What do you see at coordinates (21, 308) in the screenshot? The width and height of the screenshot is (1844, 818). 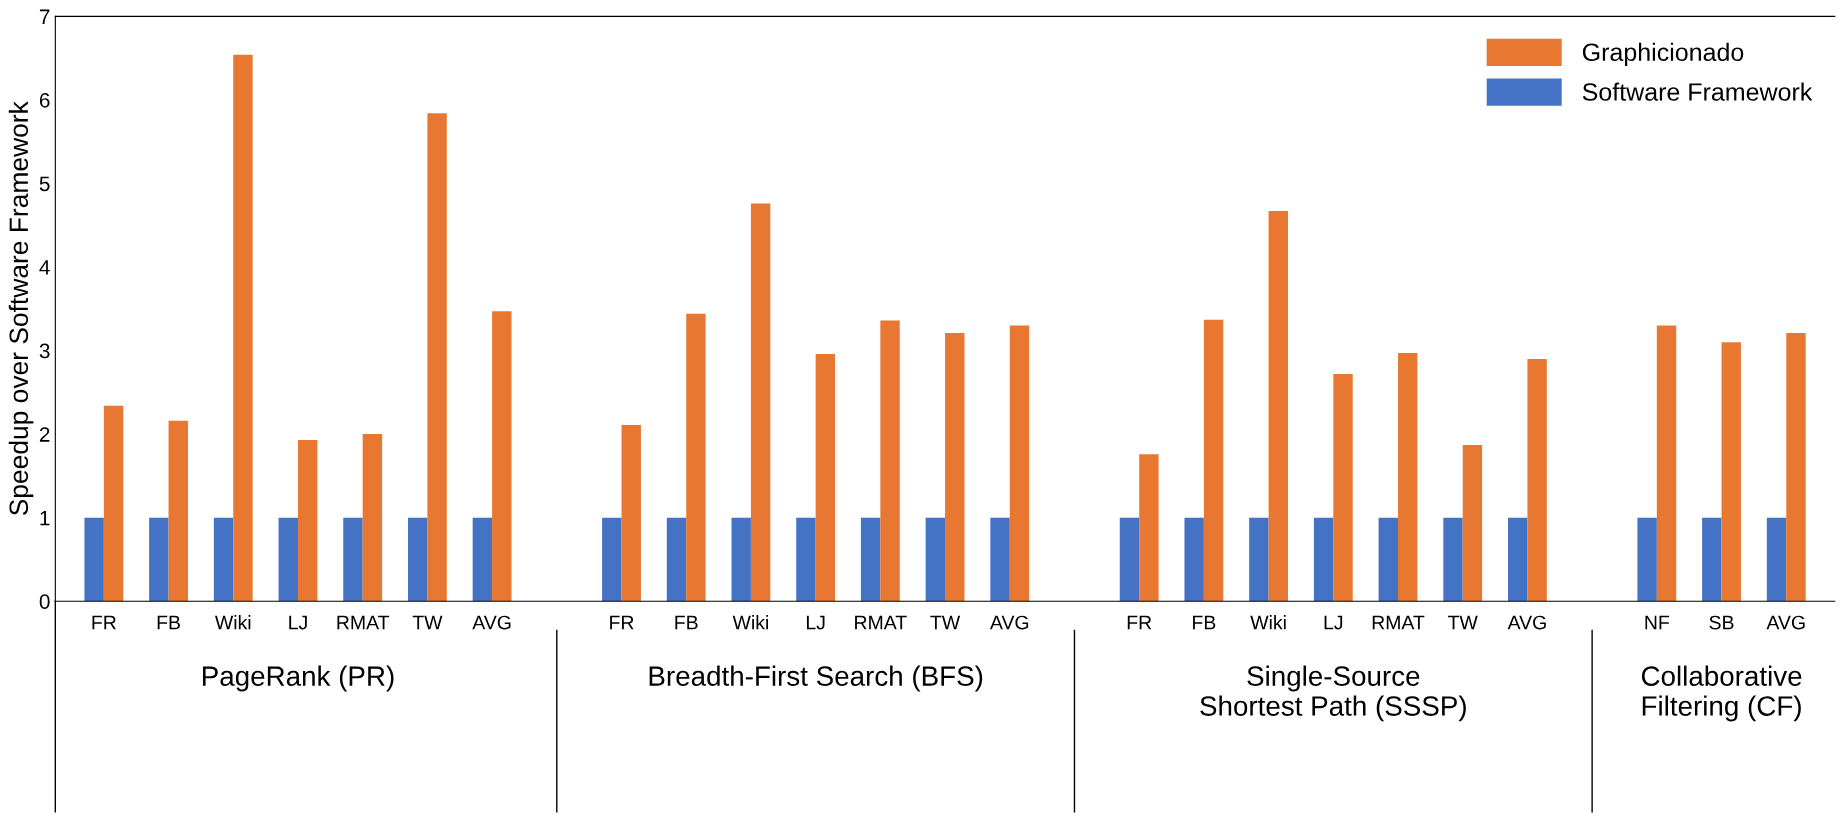 I see `y-axis-title: Speedup over Software Framework` at bounding box center [21, 308].